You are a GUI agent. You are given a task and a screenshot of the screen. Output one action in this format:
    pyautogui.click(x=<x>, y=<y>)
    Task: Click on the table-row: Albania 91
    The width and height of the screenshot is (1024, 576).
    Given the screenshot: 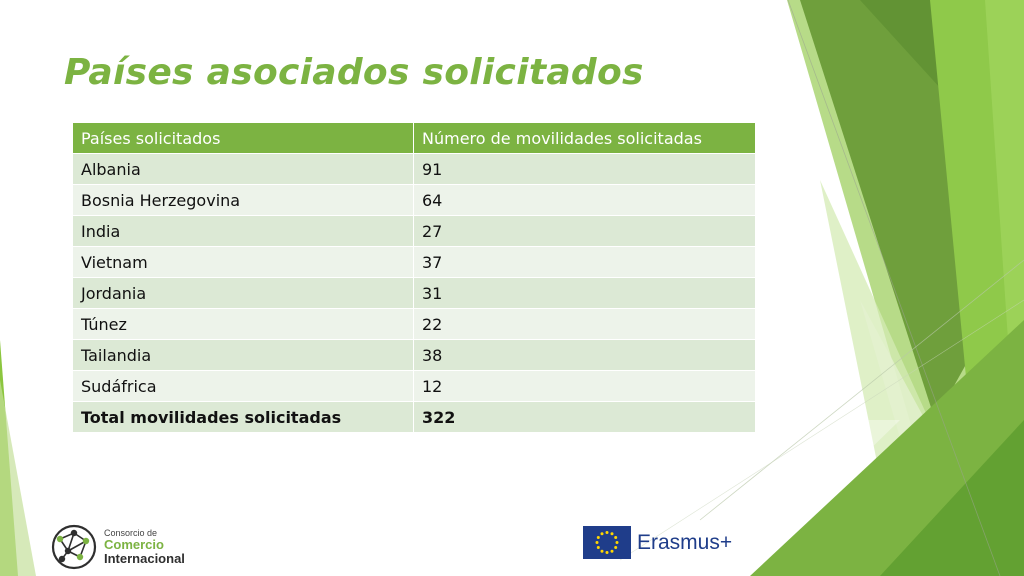 What is the action you would take?
    pyautogui.click(x=414, y=169)
    